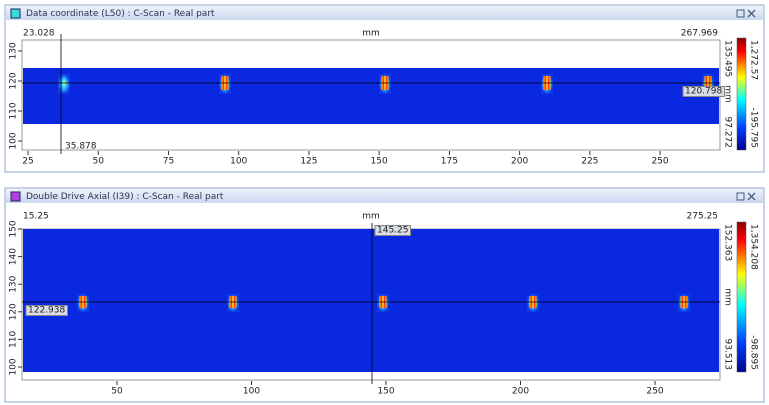 The height and width of the screenshot is (405, 769). I want to click on cursor-y-label: 122.938, so click(46, 311).